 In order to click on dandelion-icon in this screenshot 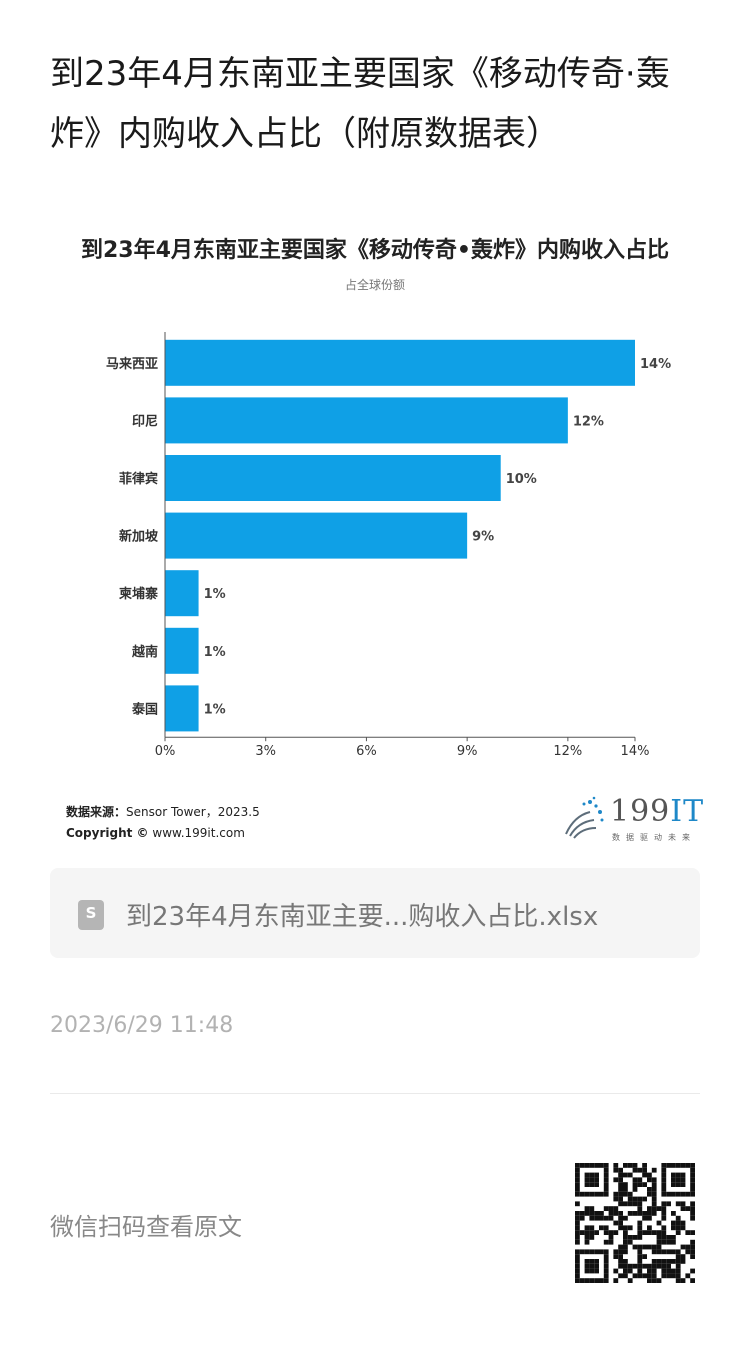, I will do `click(584, 817)`.